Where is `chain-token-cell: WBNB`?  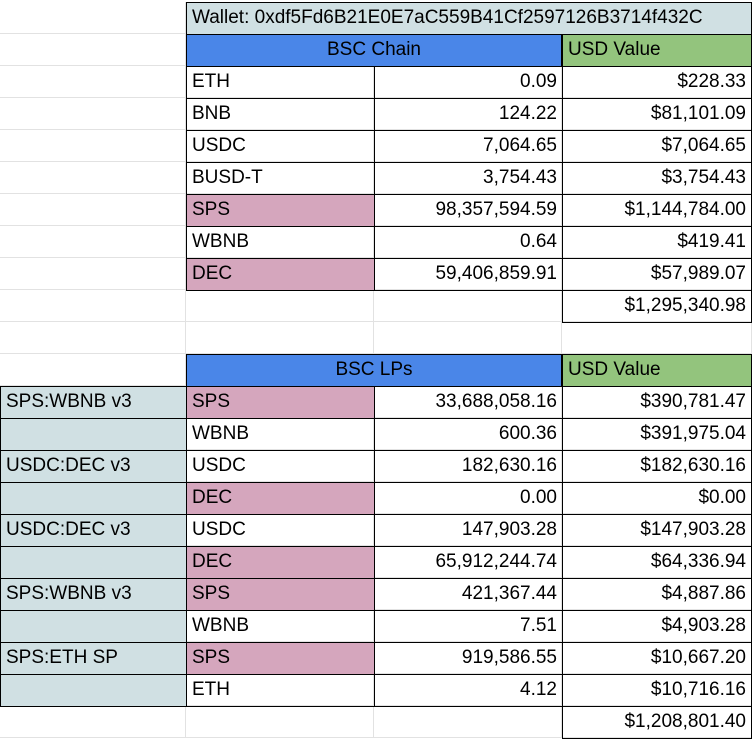 chain-token-cell: WBNB is located at coordinates (280, 242).